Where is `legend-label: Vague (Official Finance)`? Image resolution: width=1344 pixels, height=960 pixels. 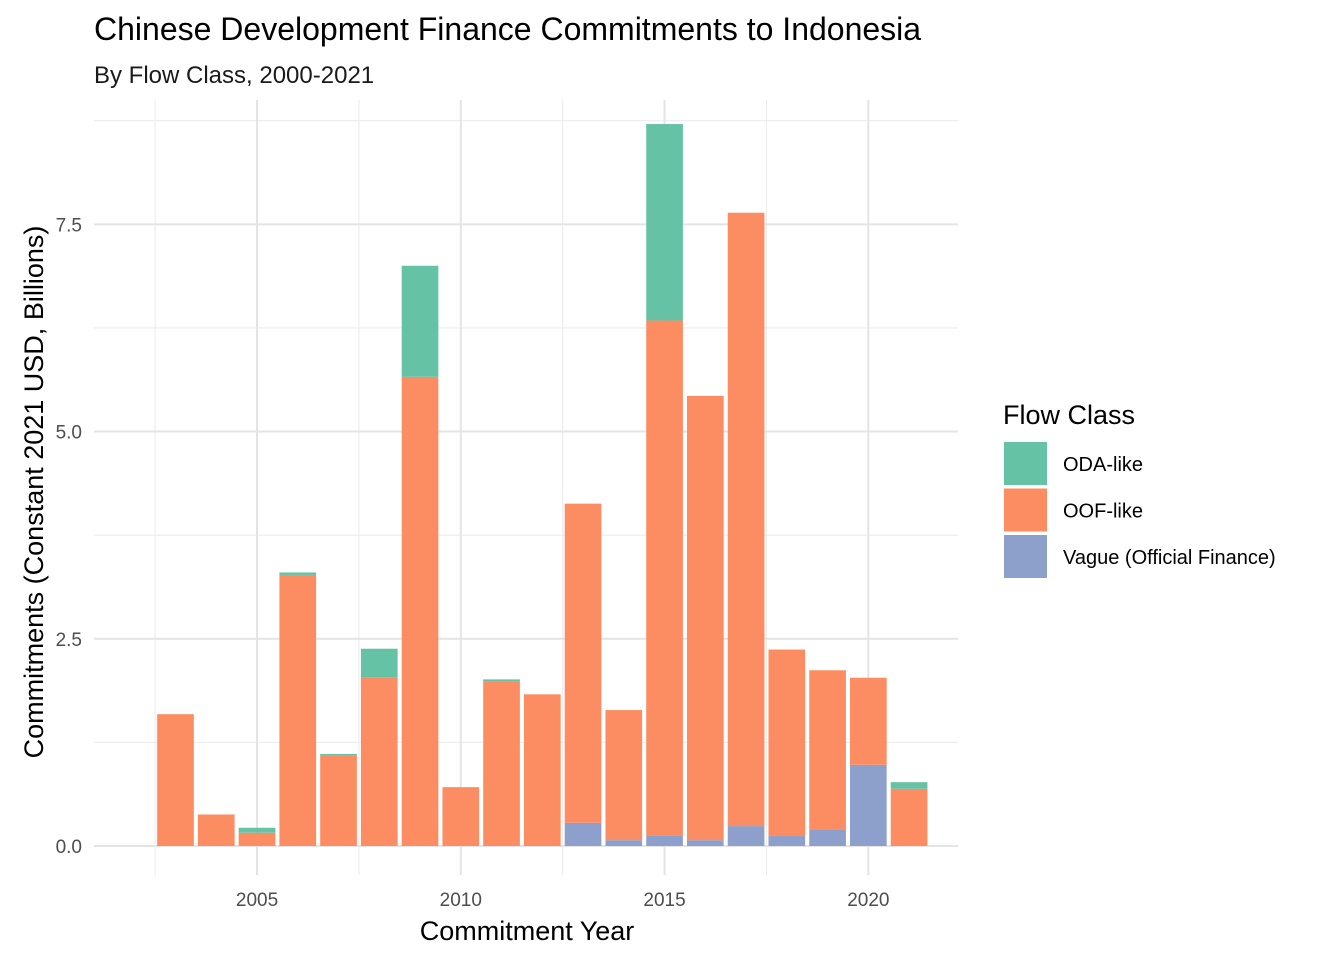
legend-label: Vague (Official Finance) is located at coordinates (1169, 558).